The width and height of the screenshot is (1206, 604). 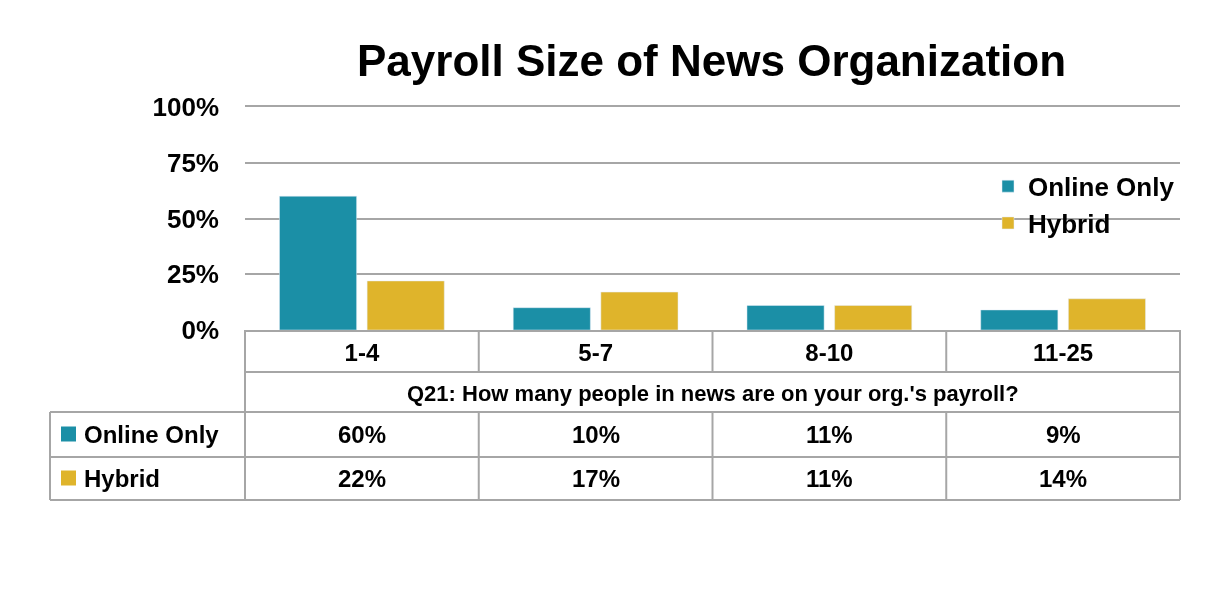 I want to click on y-tick-label: 75%, so click(x=192, y=162).